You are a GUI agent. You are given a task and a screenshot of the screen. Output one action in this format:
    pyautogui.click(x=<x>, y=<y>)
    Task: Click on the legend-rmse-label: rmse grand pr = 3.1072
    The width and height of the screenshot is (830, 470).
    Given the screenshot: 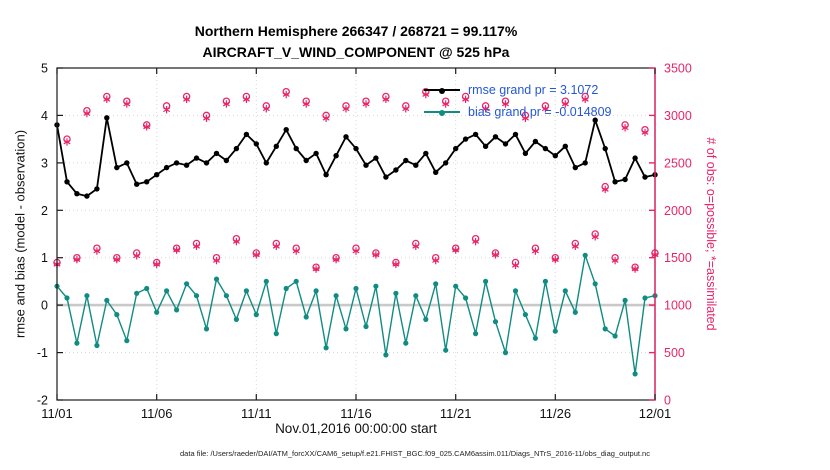 What is the action you would take?
    pyautogui.click(x=533, y=90)
    